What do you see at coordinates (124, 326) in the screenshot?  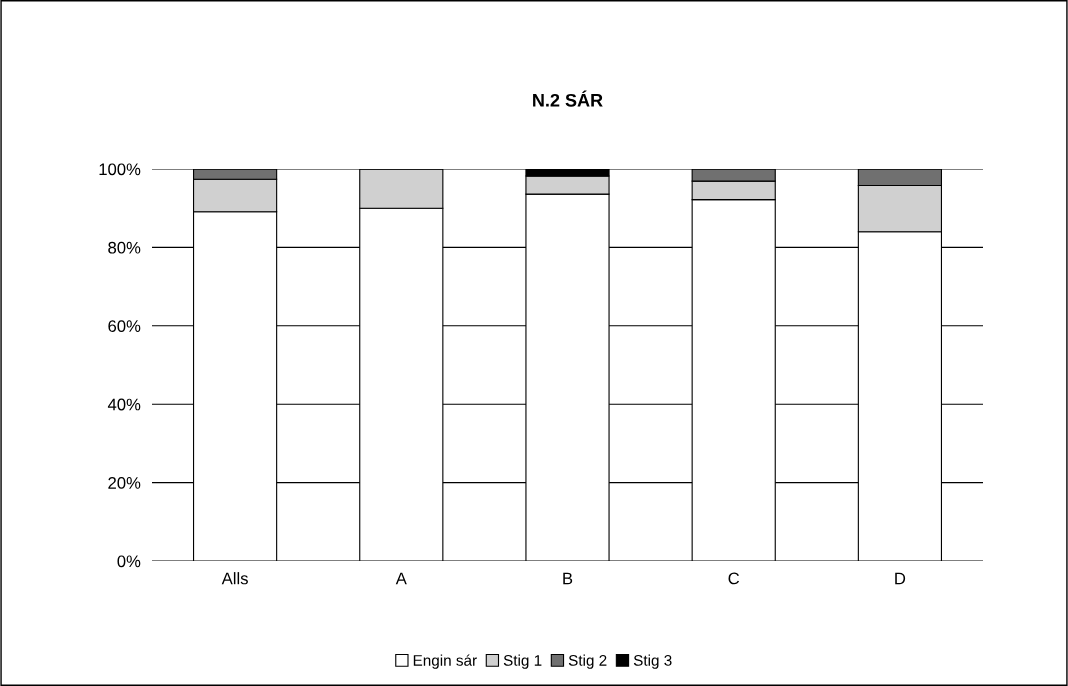 I see `y-tick-label: 60%` at bounding box center [124, 326].